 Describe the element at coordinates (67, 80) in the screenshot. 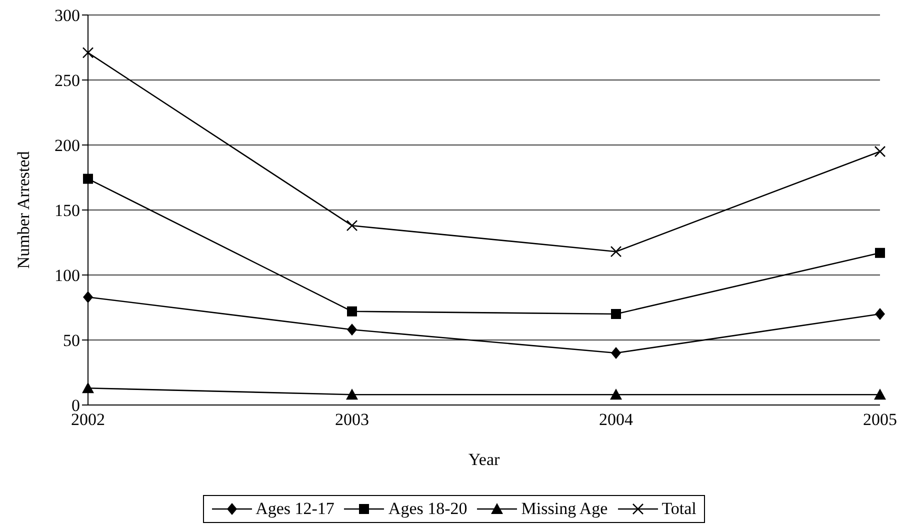

I see `y-tick-label: 250` at that location.